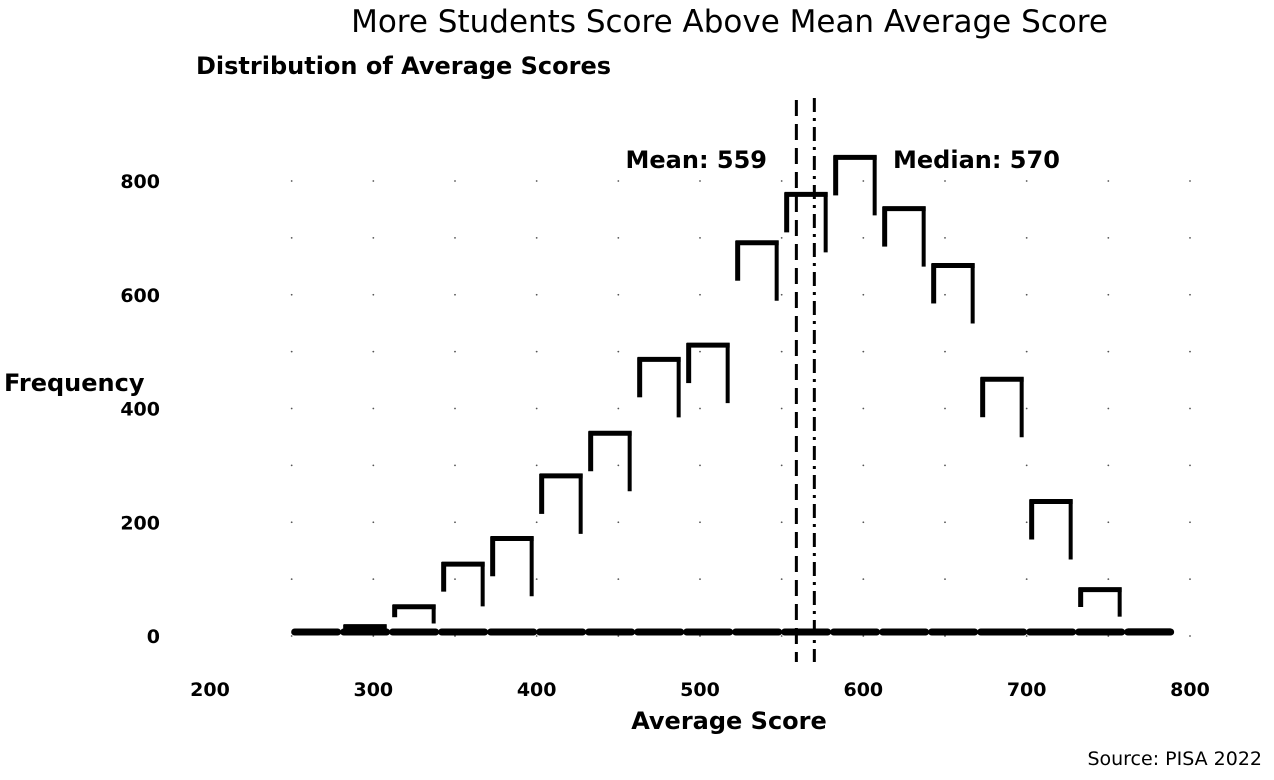 The width and height of the screenshot is (1274, 780). Describe the element at coordinates (1190, 690) in the screenshot. I see `x-tick-label: 800` at that location.